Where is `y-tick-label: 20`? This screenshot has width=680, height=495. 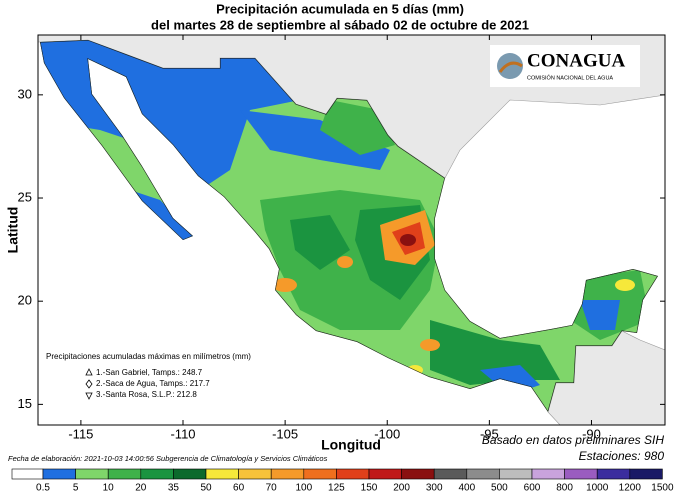 y-tick-label: 20 is located at coordinates (25, 300).